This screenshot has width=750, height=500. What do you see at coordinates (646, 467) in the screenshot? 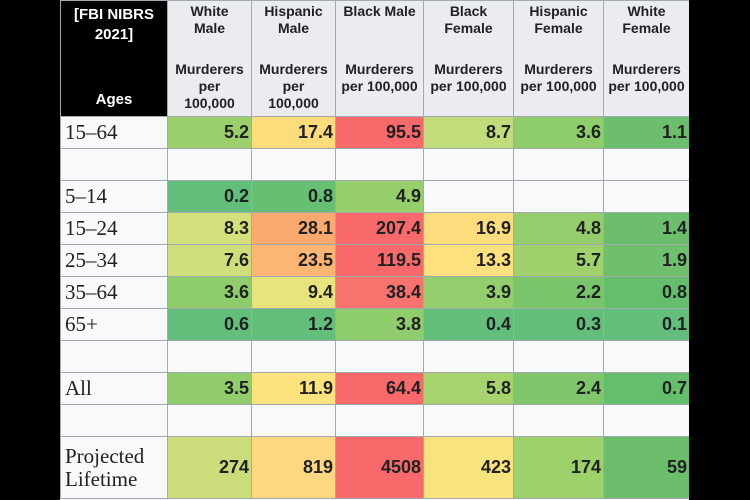
I see `value-cell: 59` at bounding box center [646, 467].